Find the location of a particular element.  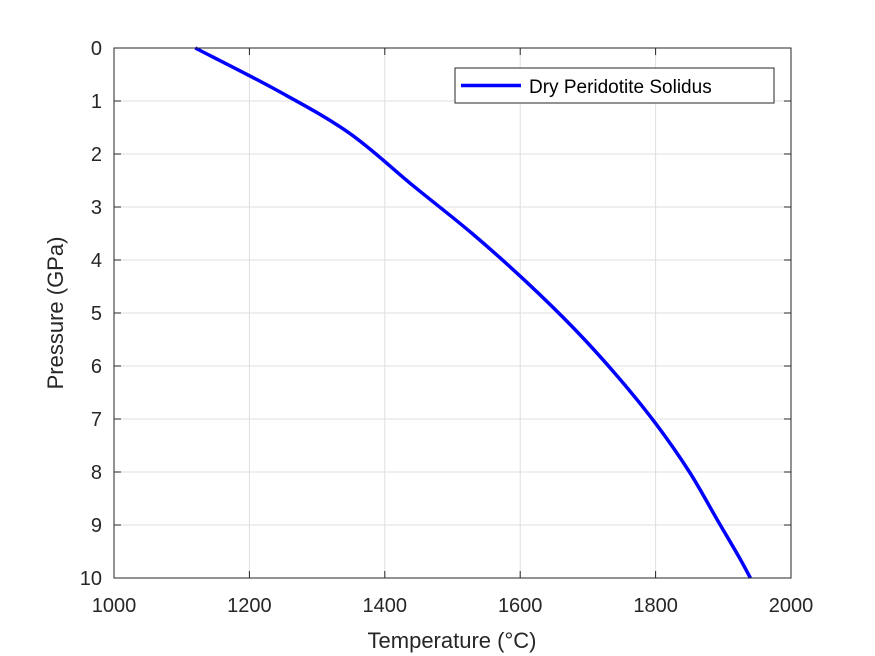

y-tick-label: 3 is located at coordinates (96, 208).